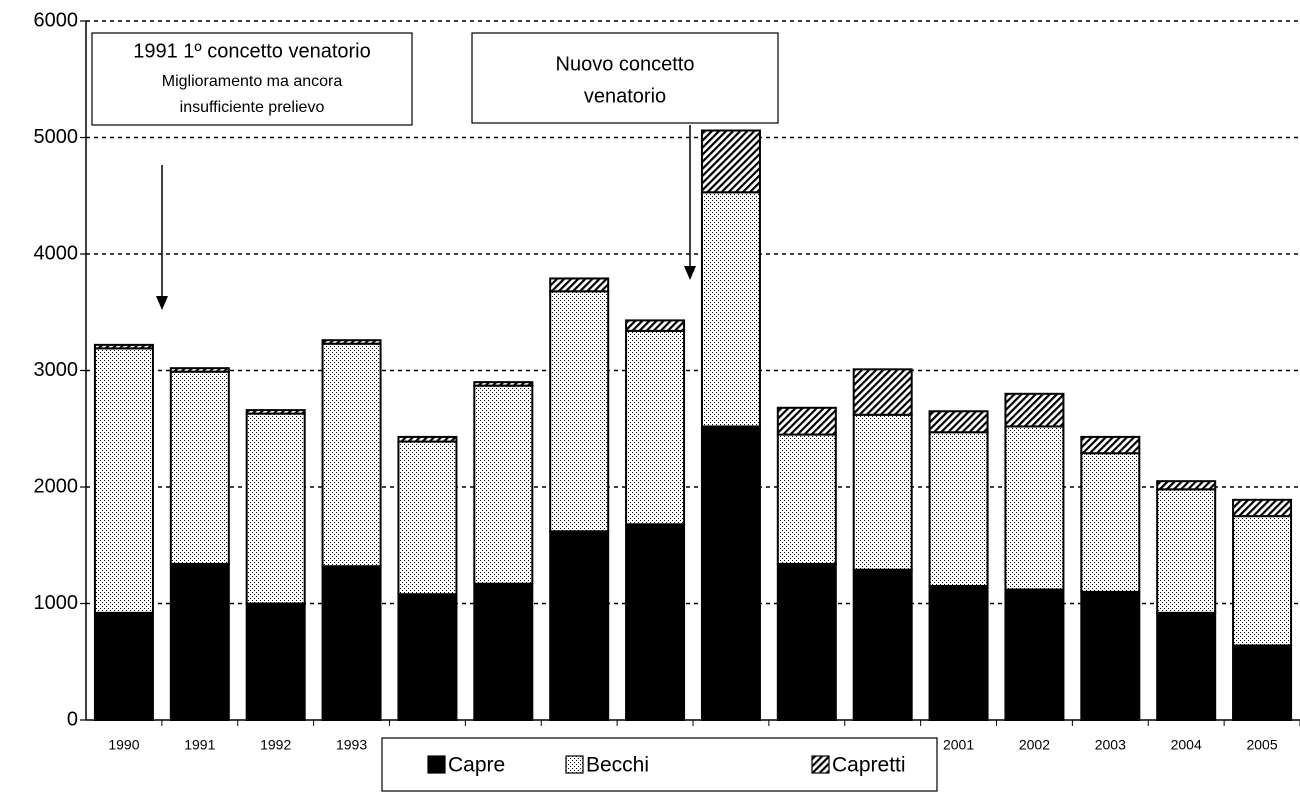 This screenshot has height=792, width=1300. I want to click on x-tick-label: 2004, so click(1186, 745).